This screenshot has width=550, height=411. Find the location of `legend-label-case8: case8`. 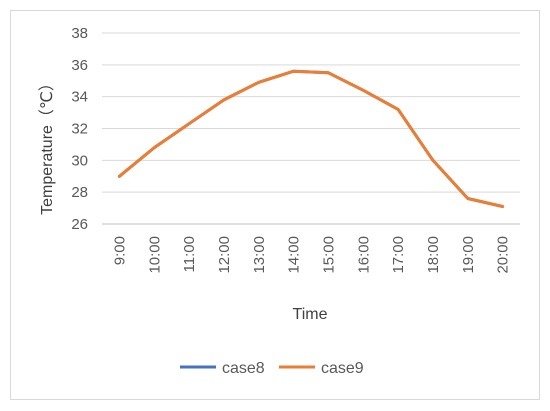

legend-label-case8: case8 is located at coordinates (243, 368).